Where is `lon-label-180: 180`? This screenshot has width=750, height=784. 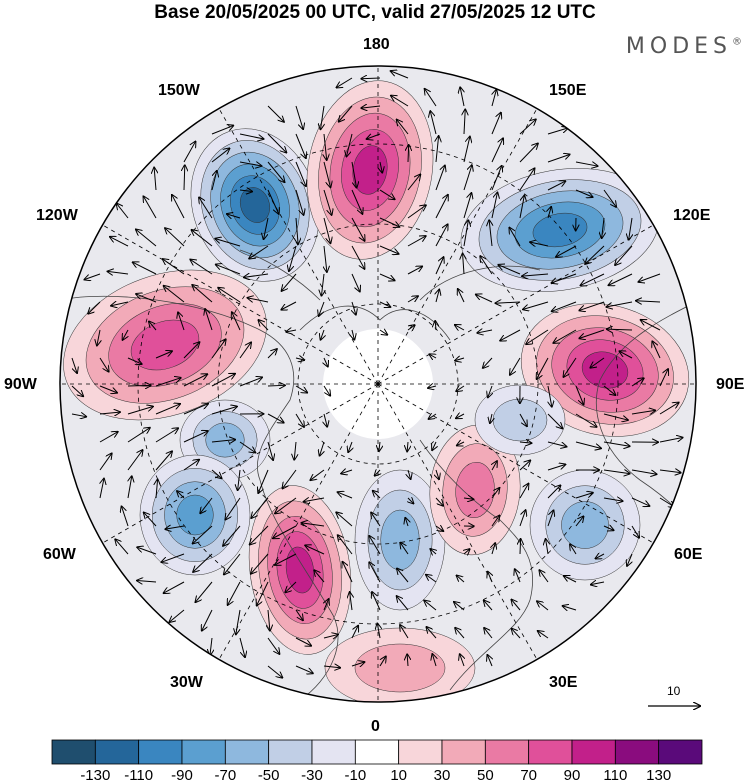
lon-label-180: 180 is located at coordinates (376, 45).